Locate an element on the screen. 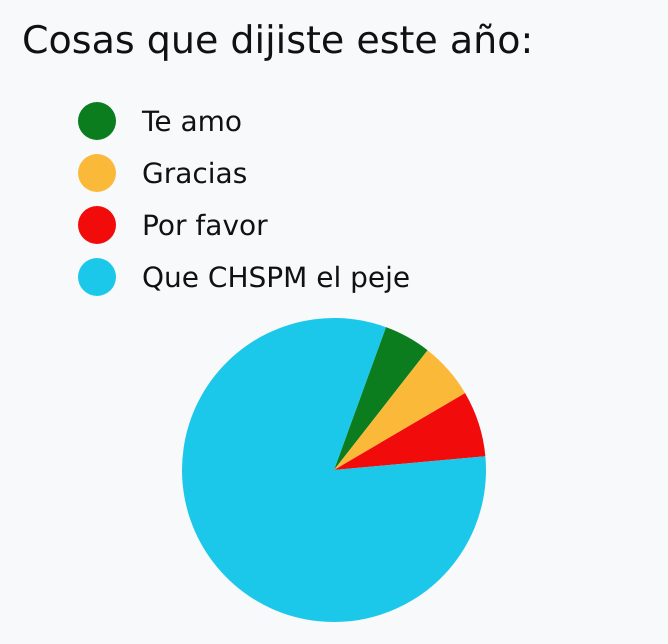 The width and height of the screenshot is (668, 644). chart-title: Cosas que dijiste este año: is located at coordinates (277, 41).